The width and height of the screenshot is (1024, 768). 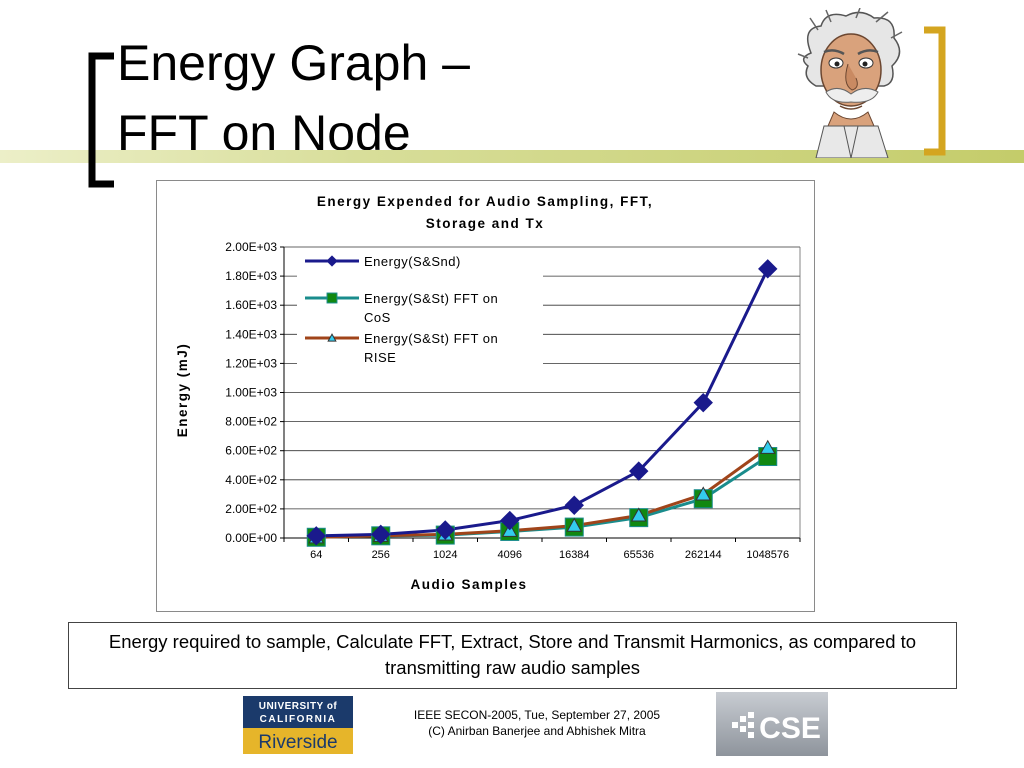 What do you see at coordinates (182, 390) in the screenshot?
I see `chart-y-axis-label: Energy (mJ)` at bounding box center [182, 390].